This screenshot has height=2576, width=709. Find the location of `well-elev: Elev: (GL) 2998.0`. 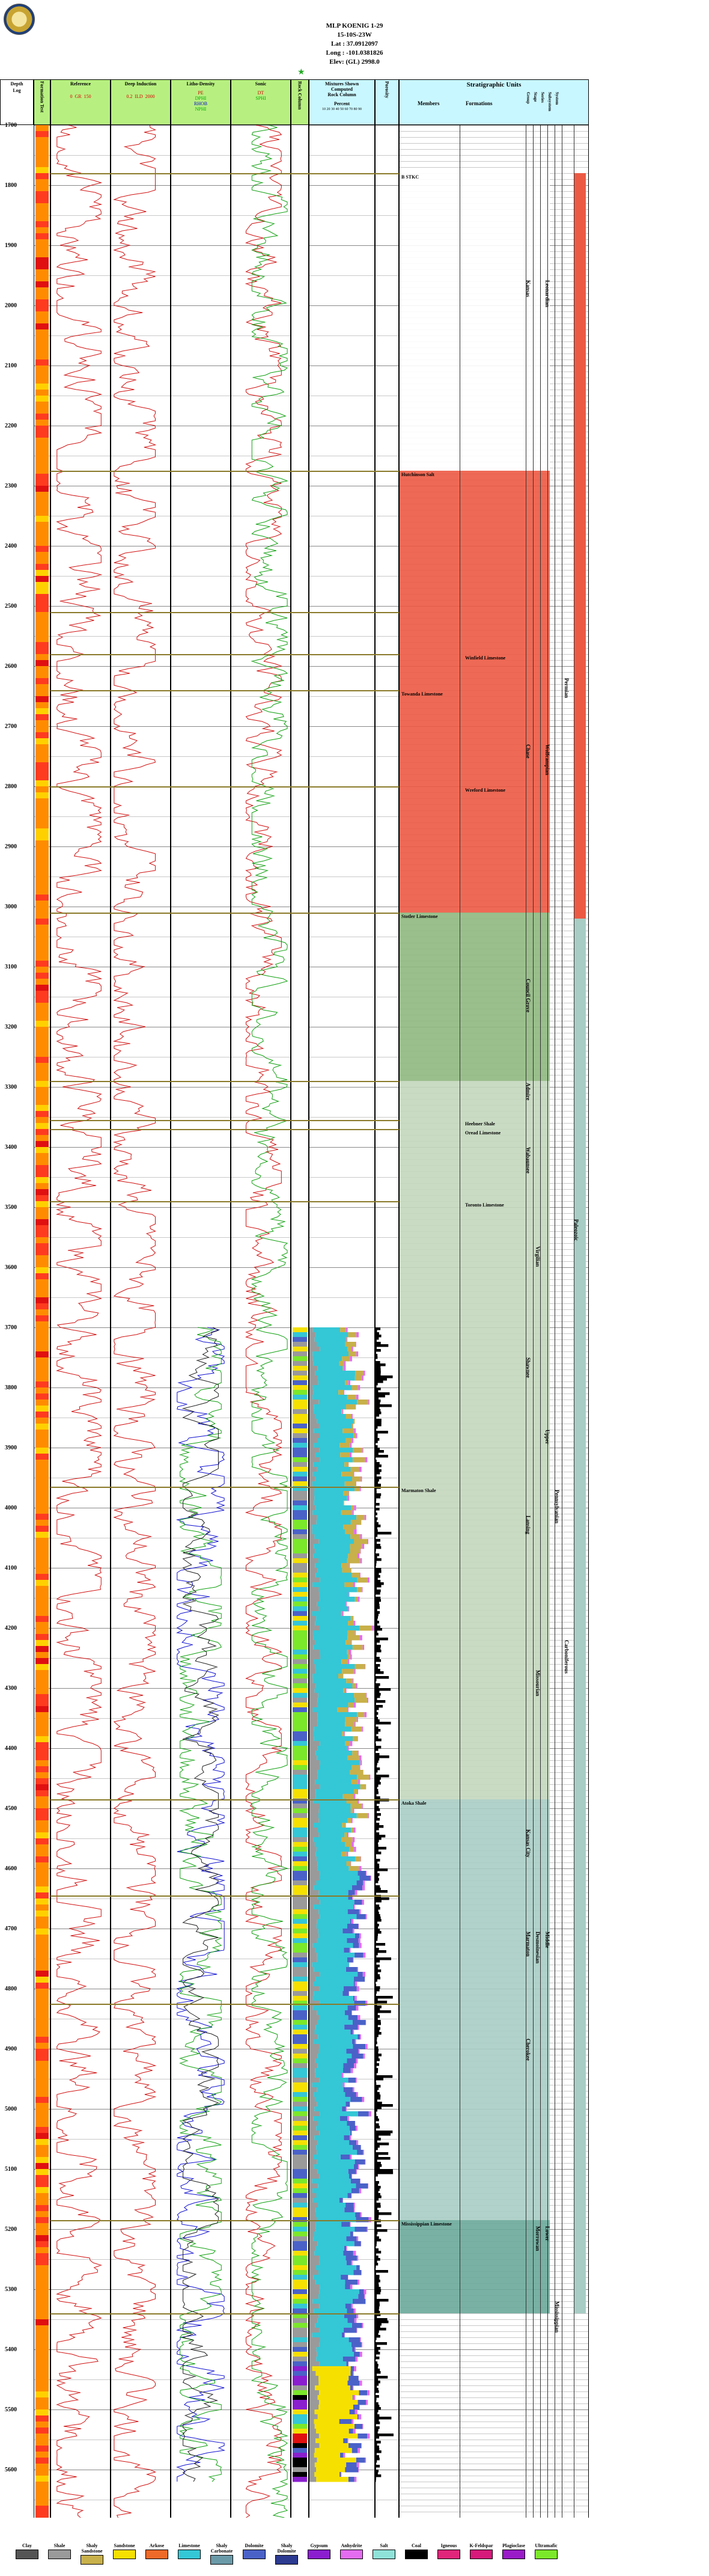

well-elev: Elev: (GL) 2998.0 is located at coordinates (354, 62).